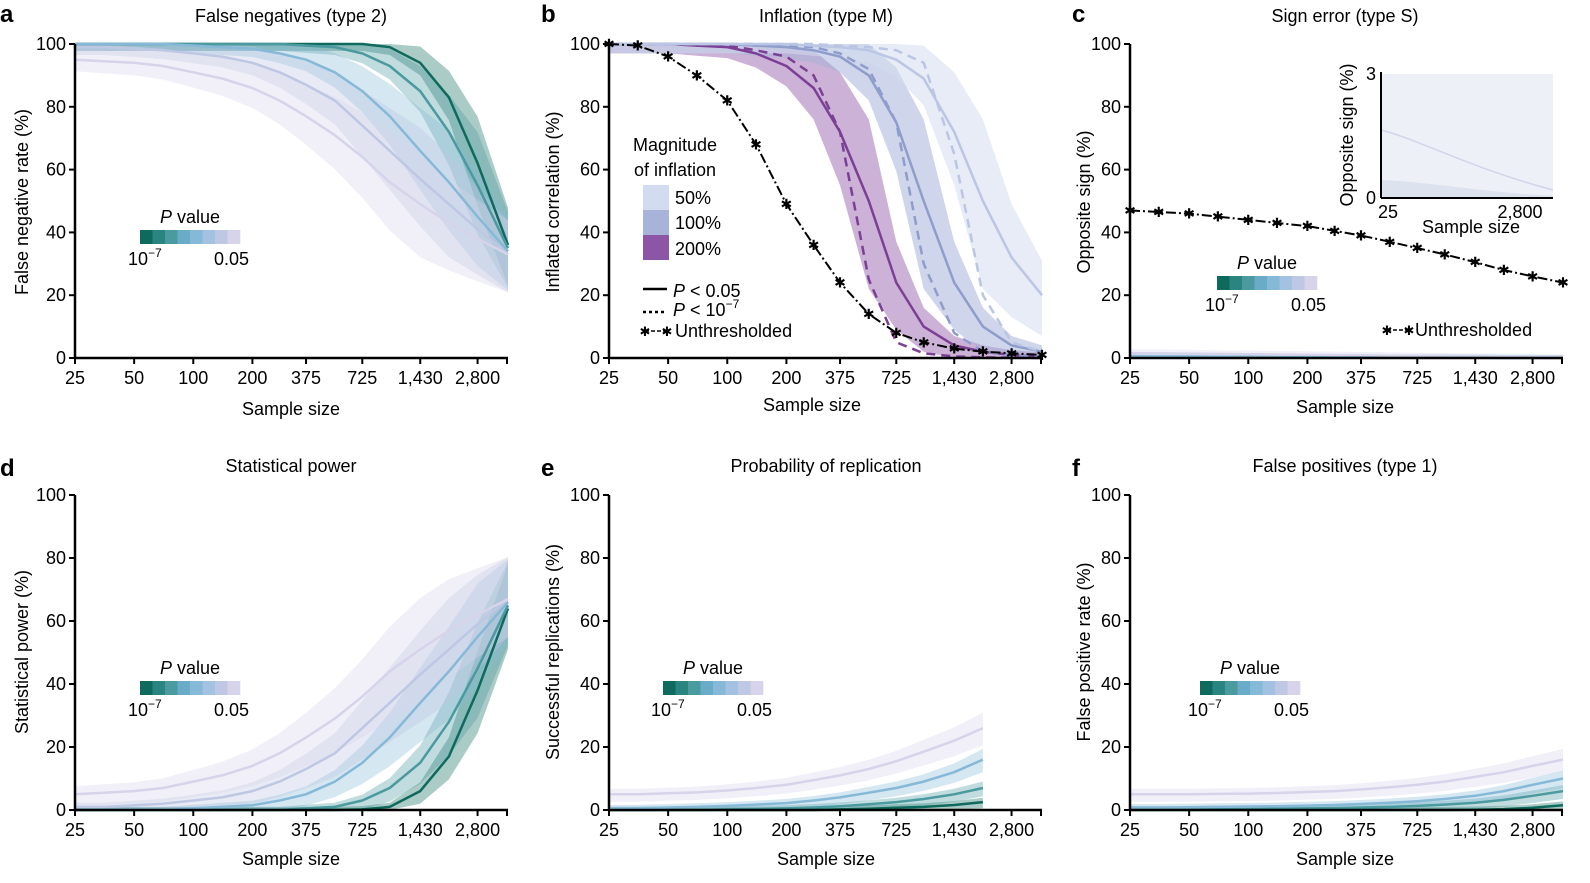  I want to click on panel-f-axes: 0 20 40 60 80 100 25 50 100 200 375 725 1,430 2,800, so click(1327, 662).